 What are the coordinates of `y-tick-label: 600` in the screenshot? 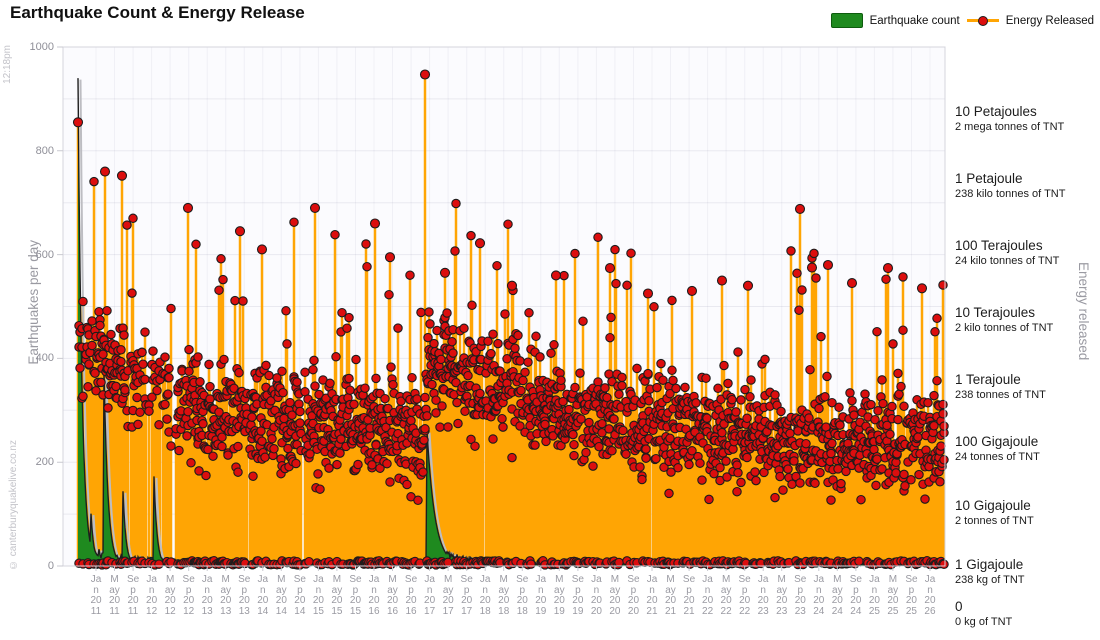 It's located at (44, 254).